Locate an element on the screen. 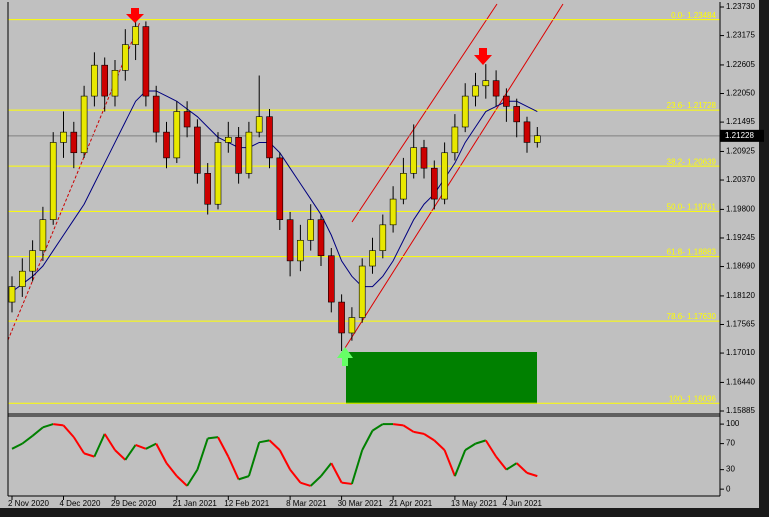 This screenshot has height=517, width=769. y-tick-label: 1.18690 is located at coordinates (740, 266).